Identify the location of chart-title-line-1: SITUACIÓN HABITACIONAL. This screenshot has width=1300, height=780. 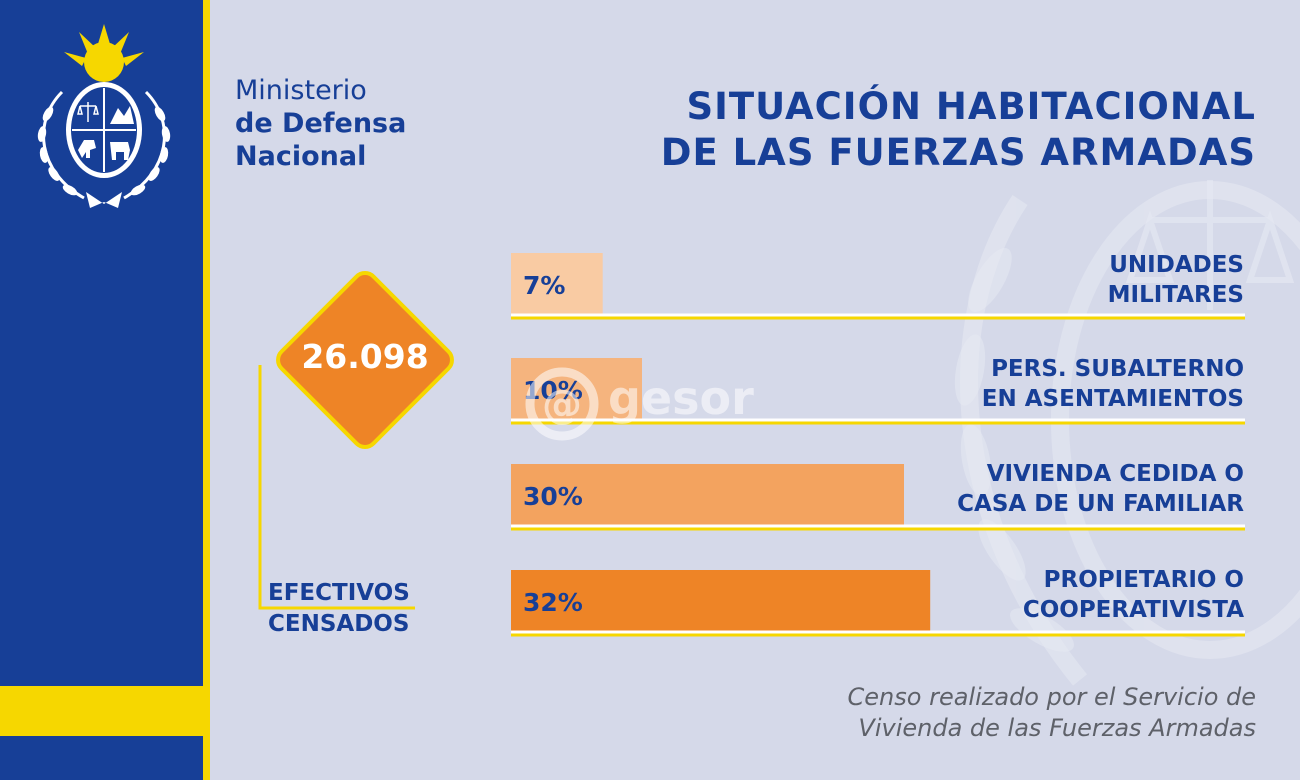
(971, 106).